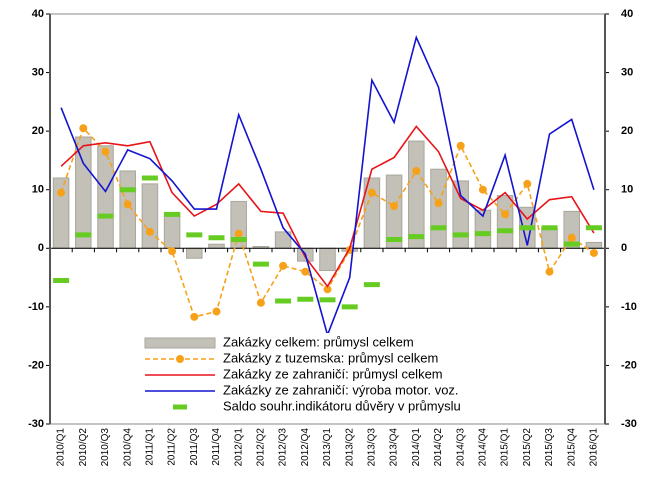  What do you see at coordinates (505, 447) in the screenshot?
I see `x-tick-label: 2015/Q1` at bounding box center [505, 447].